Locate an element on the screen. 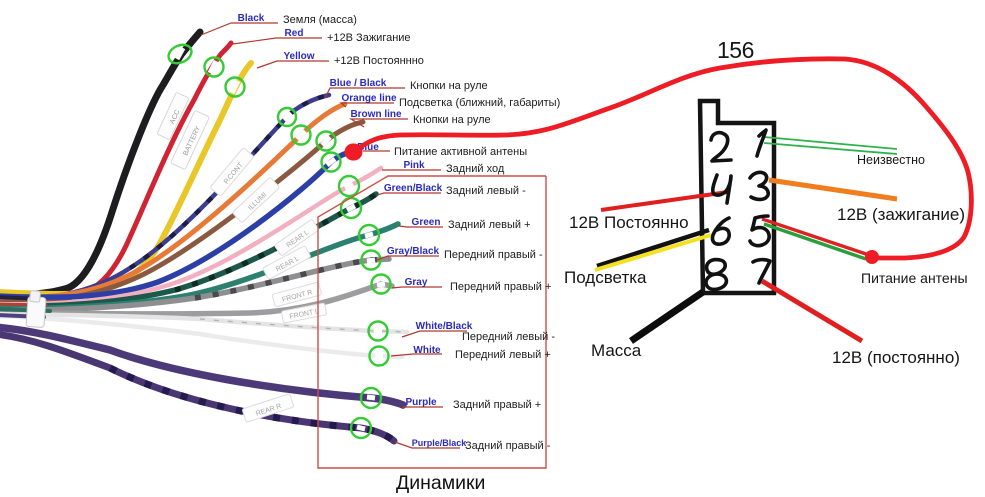 Image resolution: width=985 pixels, height=497 pixels. svg-text: Подсветка (ближний, габариты) is located at coordinates (479, 103).